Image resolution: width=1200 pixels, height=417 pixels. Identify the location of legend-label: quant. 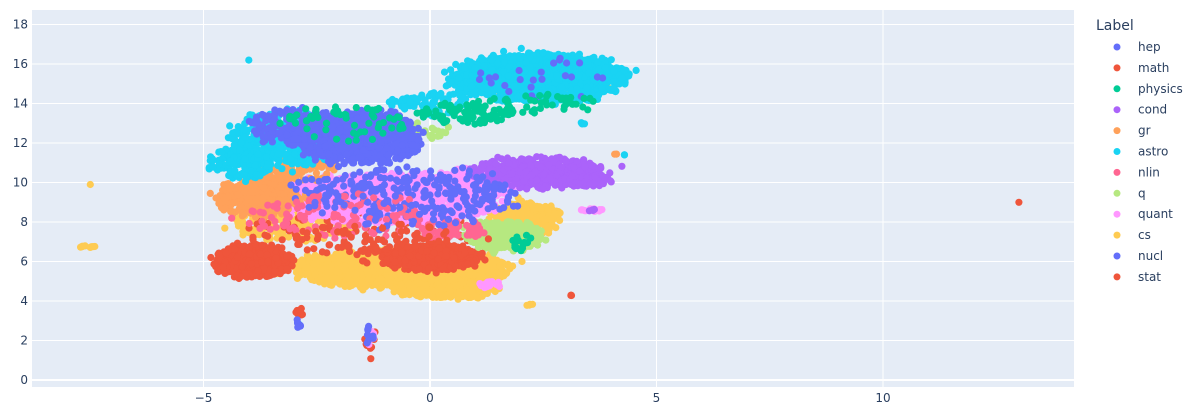
(1155, 214).